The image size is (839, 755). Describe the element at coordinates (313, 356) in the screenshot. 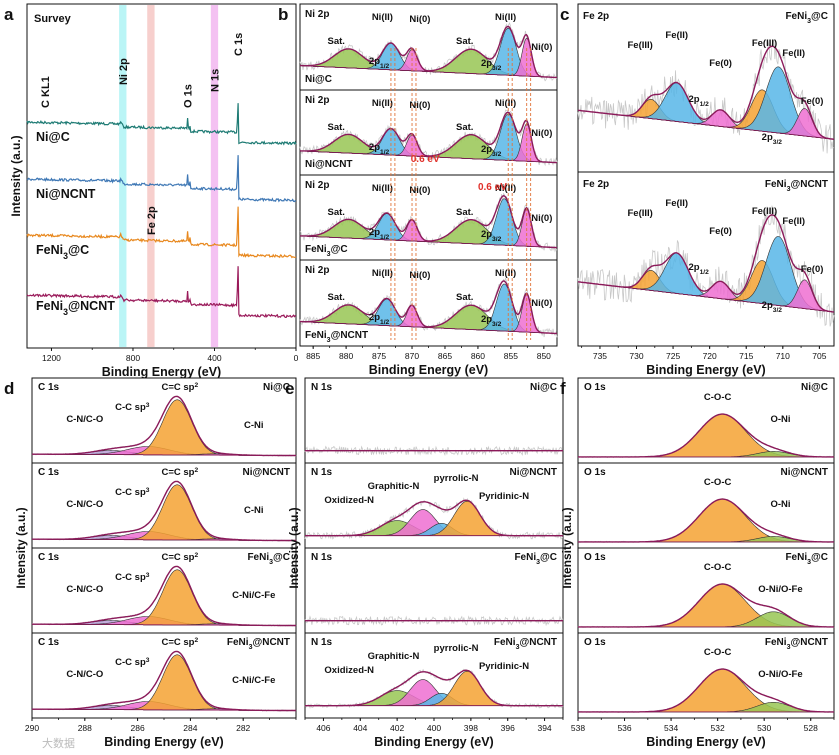

I see `x-tick-label: 885` at that location.